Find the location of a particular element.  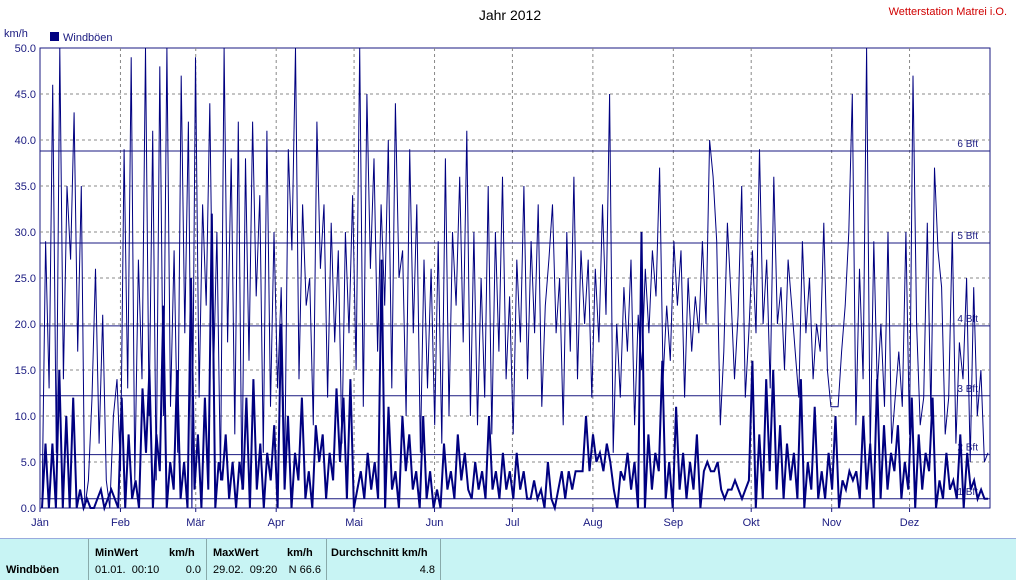

x-tick-label: Okt is located at coordinates (751, 523).